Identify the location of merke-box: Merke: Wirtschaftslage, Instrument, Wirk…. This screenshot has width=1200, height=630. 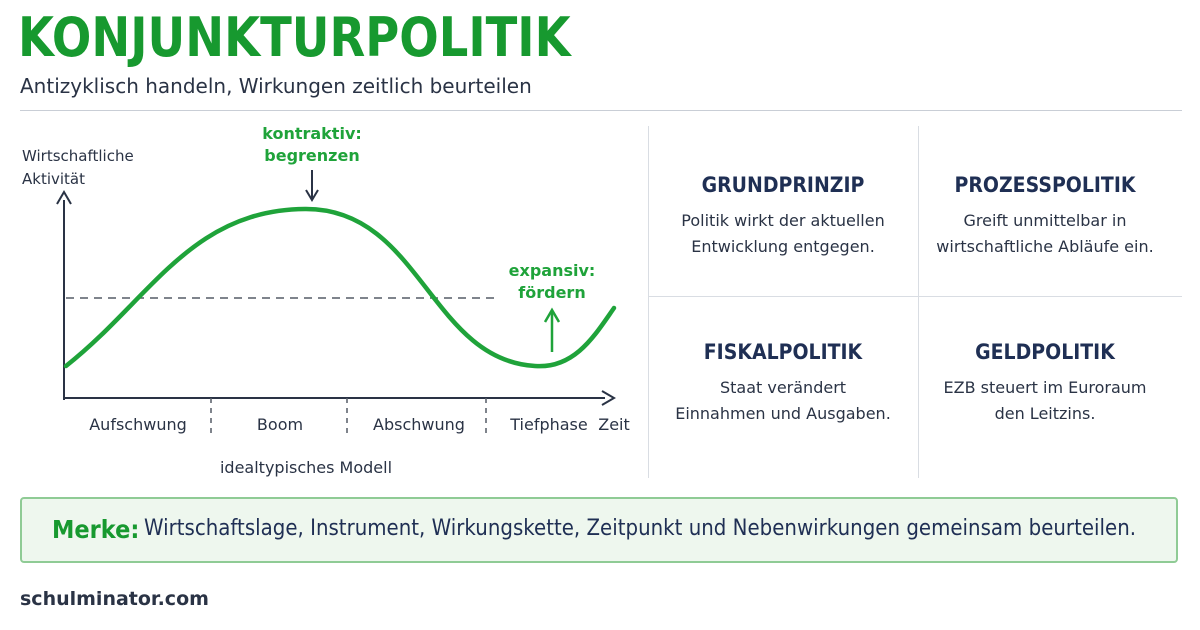
(599, 530).